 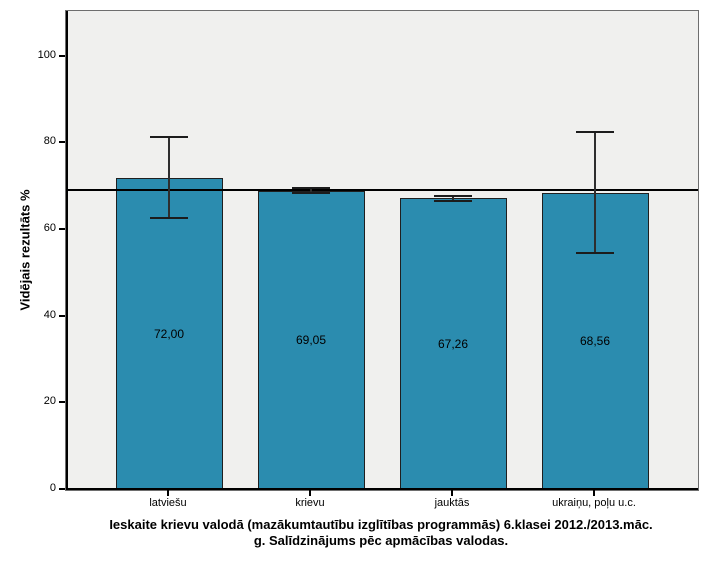 What do you see at coordinates (49, 401) in the screenshot?
I see `y-axis-tick-label: 20` at bounding box center [49, 401].